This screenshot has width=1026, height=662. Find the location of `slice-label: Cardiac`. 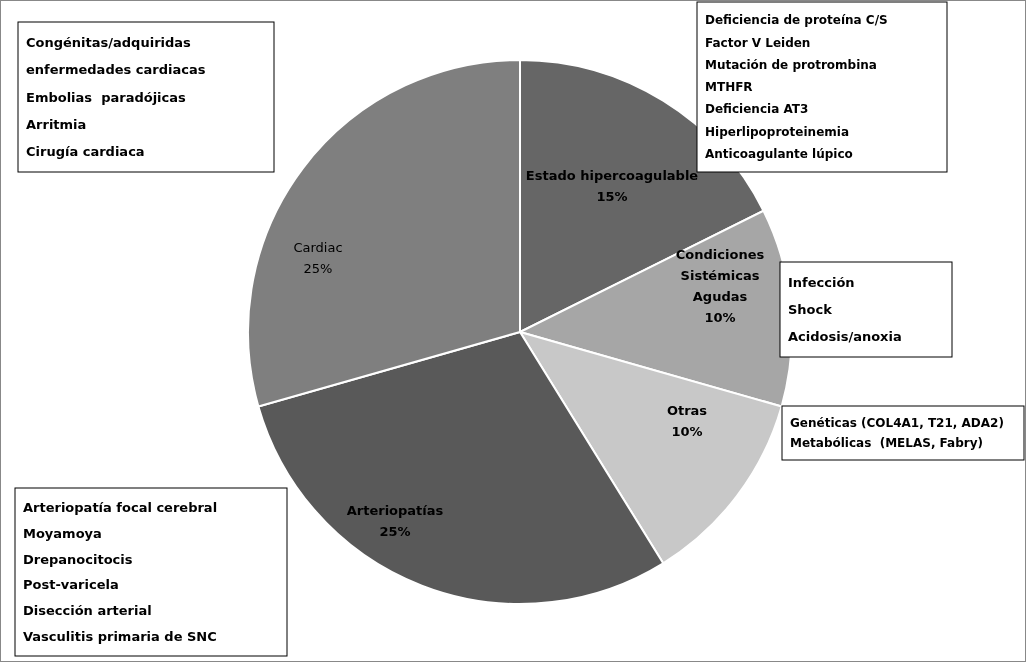

slice-label: Cardiac is located at coordinates (318, 247).